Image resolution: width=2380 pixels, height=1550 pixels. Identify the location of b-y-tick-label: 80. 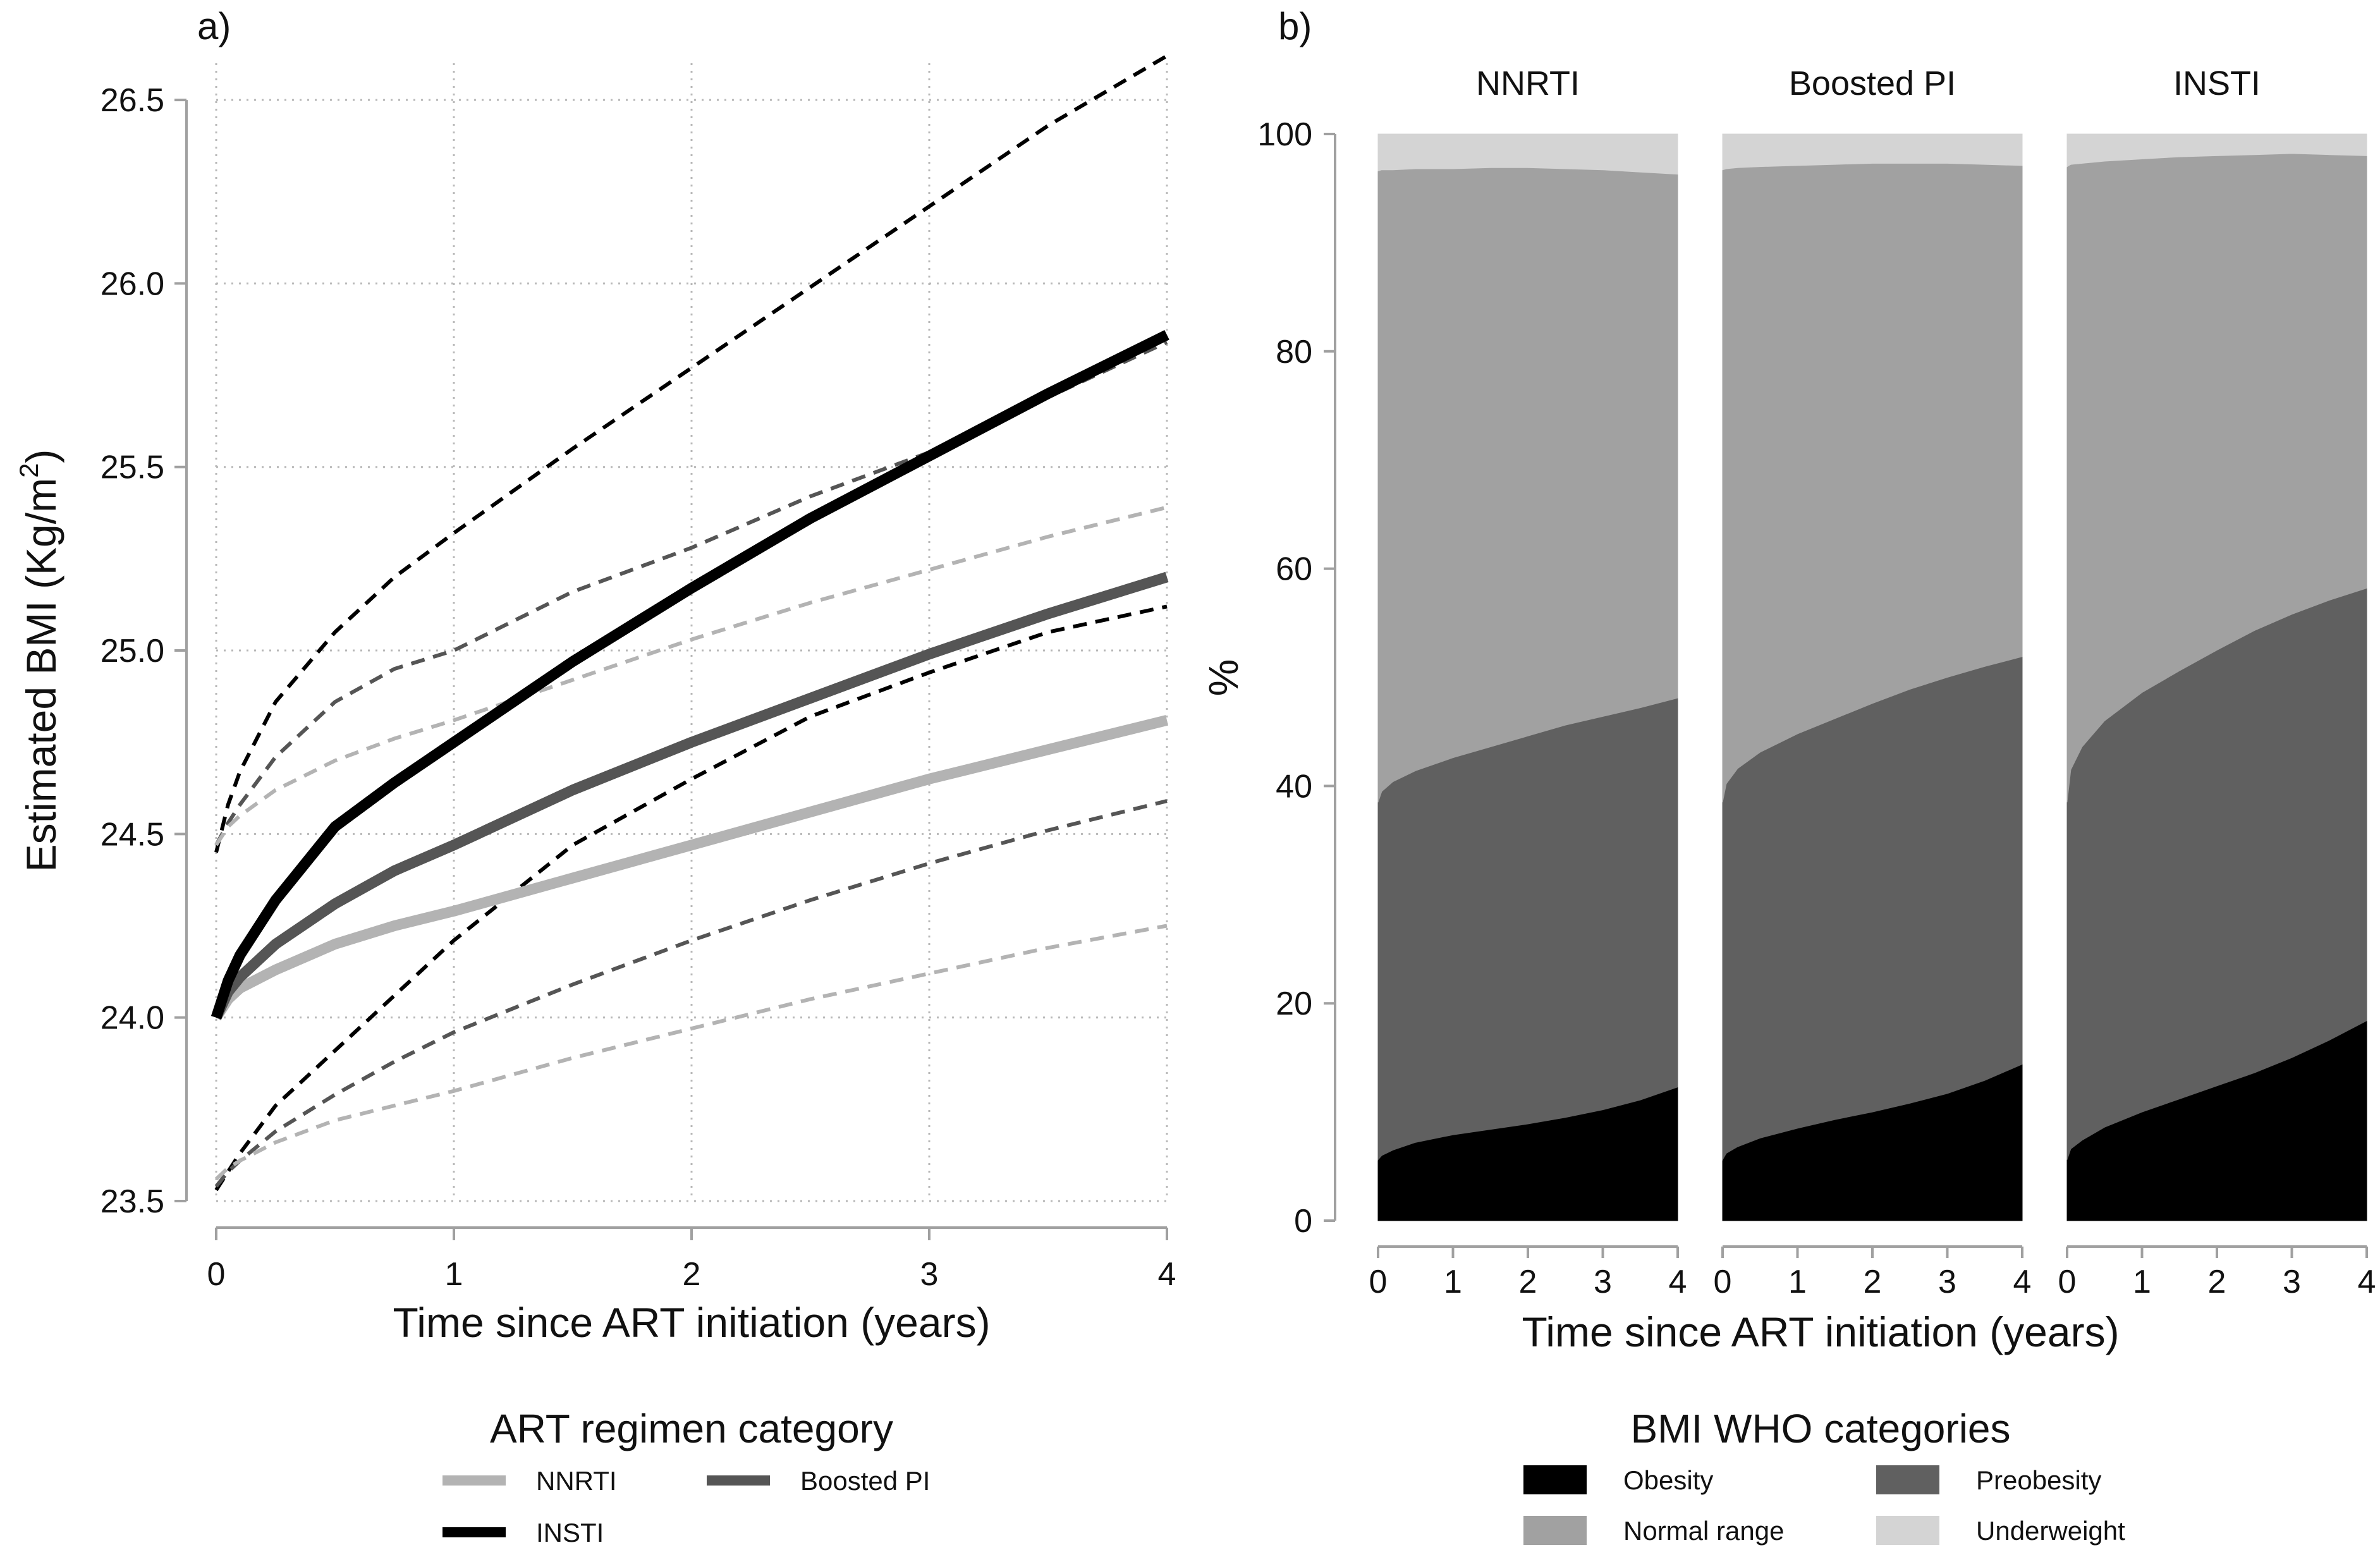
(1294, 352).